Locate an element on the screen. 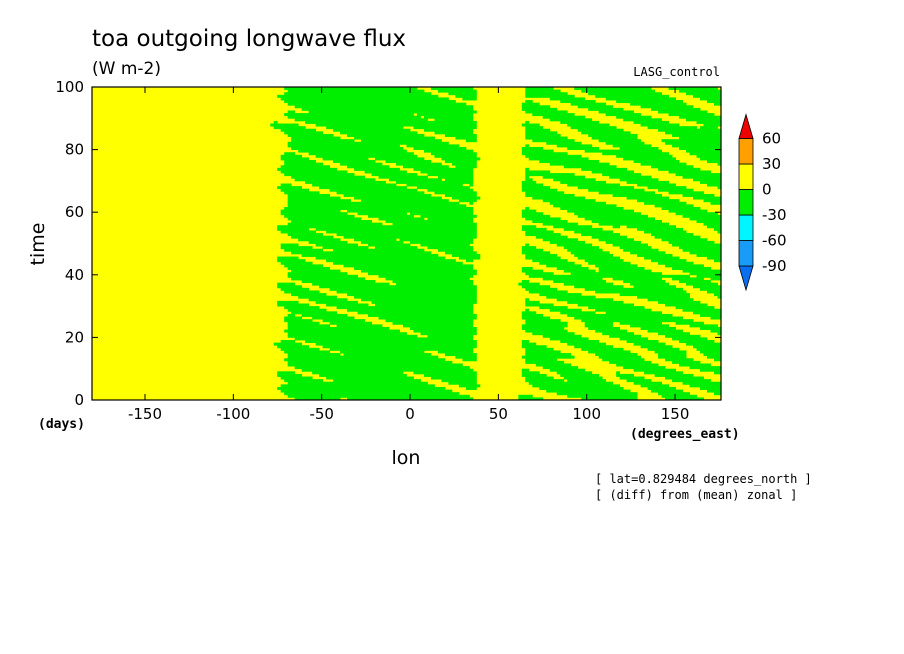  colorbar-segment is located at coordinates (746, 253).